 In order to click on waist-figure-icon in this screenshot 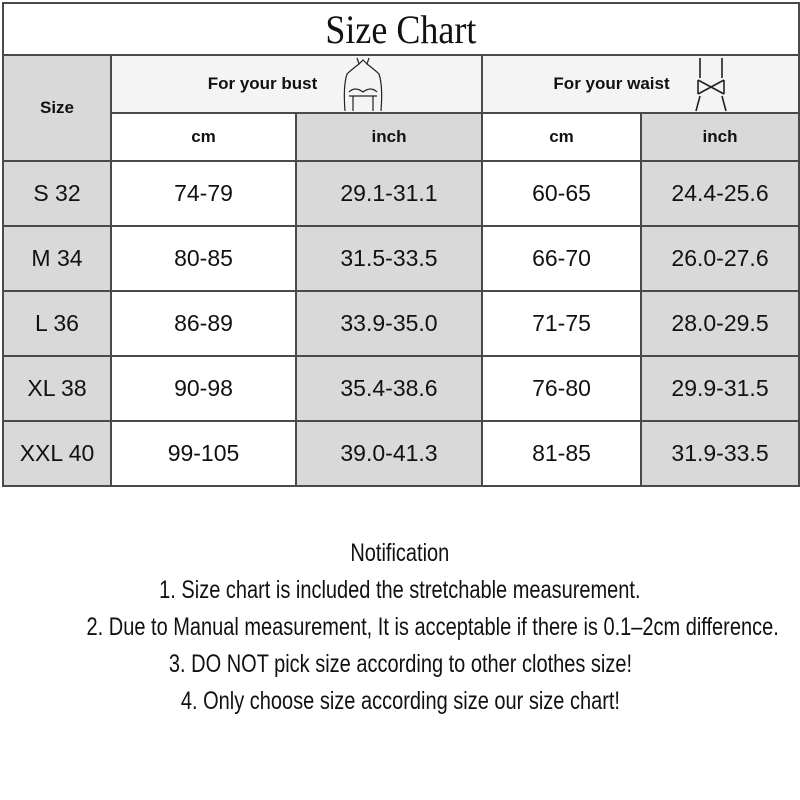, I will do `click(710, 85)`.